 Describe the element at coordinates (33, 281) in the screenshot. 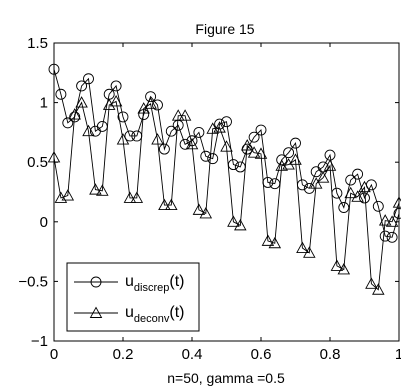

I see `y-tick-label: −0.5` at that location.